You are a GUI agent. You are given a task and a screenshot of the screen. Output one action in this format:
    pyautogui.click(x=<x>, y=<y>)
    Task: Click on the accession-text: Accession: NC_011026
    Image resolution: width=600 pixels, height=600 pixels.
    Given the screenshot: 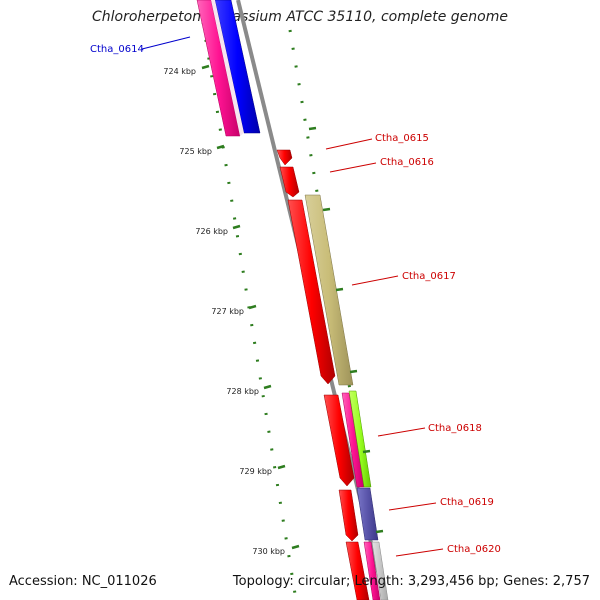 What is the action you would take?
    pyautogui.click(x=83, y=581)
    